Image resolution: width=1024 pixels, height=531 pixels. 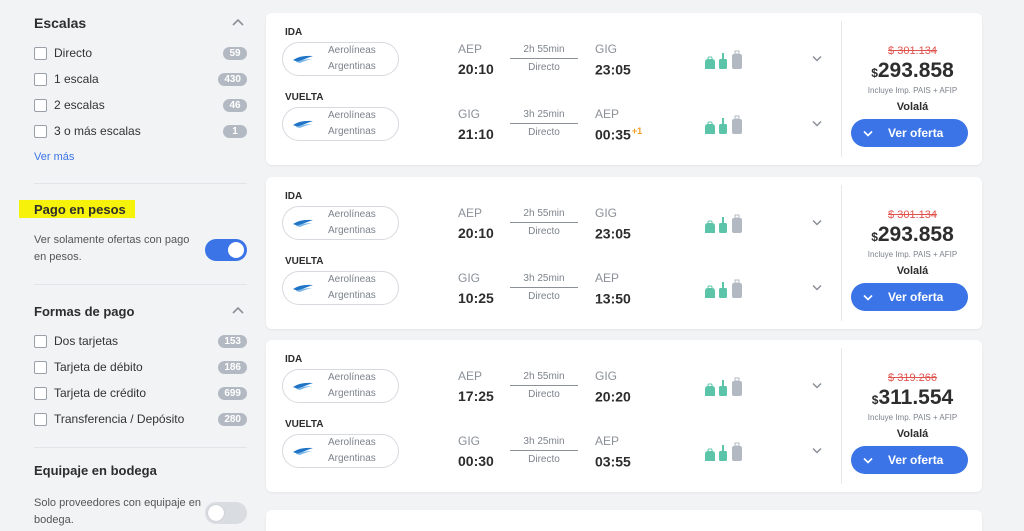 I want to click on filter-dos-tarjetas: Dos tarjetas 153, so click(x=140, y=341).